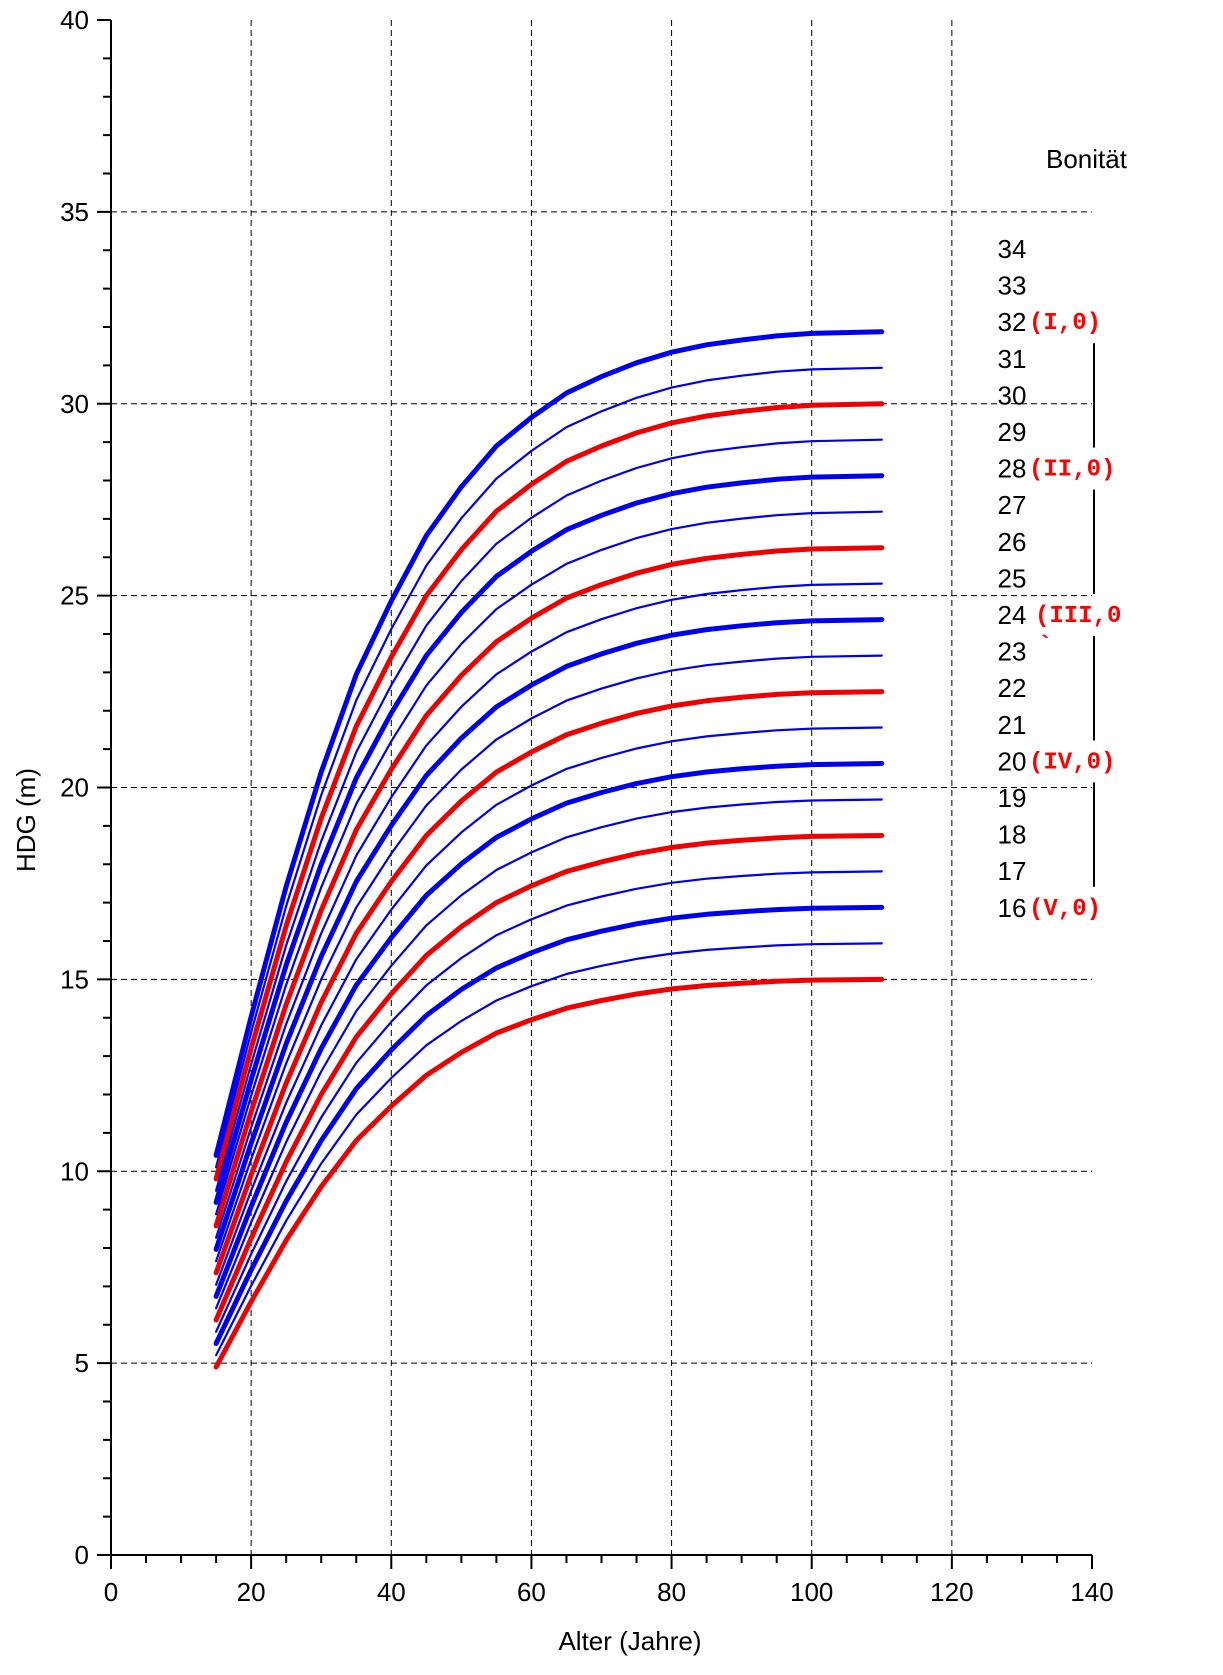  Describe the element at coordinates (1065, 323) in the screenshot. I see `class-label-1: (I,0)` at that location.